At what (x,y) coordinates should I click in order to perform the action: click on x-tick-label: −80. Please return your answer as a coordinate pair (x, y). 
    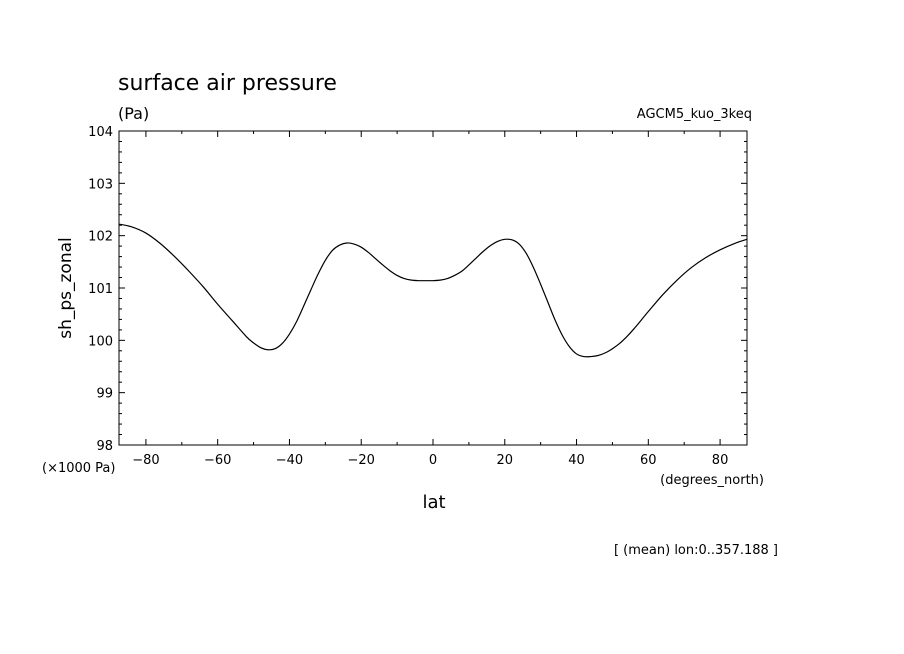
    Looking at the image, I should click on (145, 460).